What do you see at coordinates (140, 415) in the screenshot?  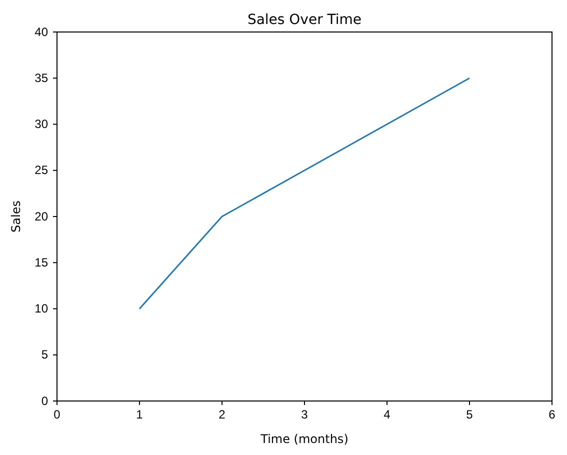 I see `x-tick-label: 1` at bounding box center [140, 415].